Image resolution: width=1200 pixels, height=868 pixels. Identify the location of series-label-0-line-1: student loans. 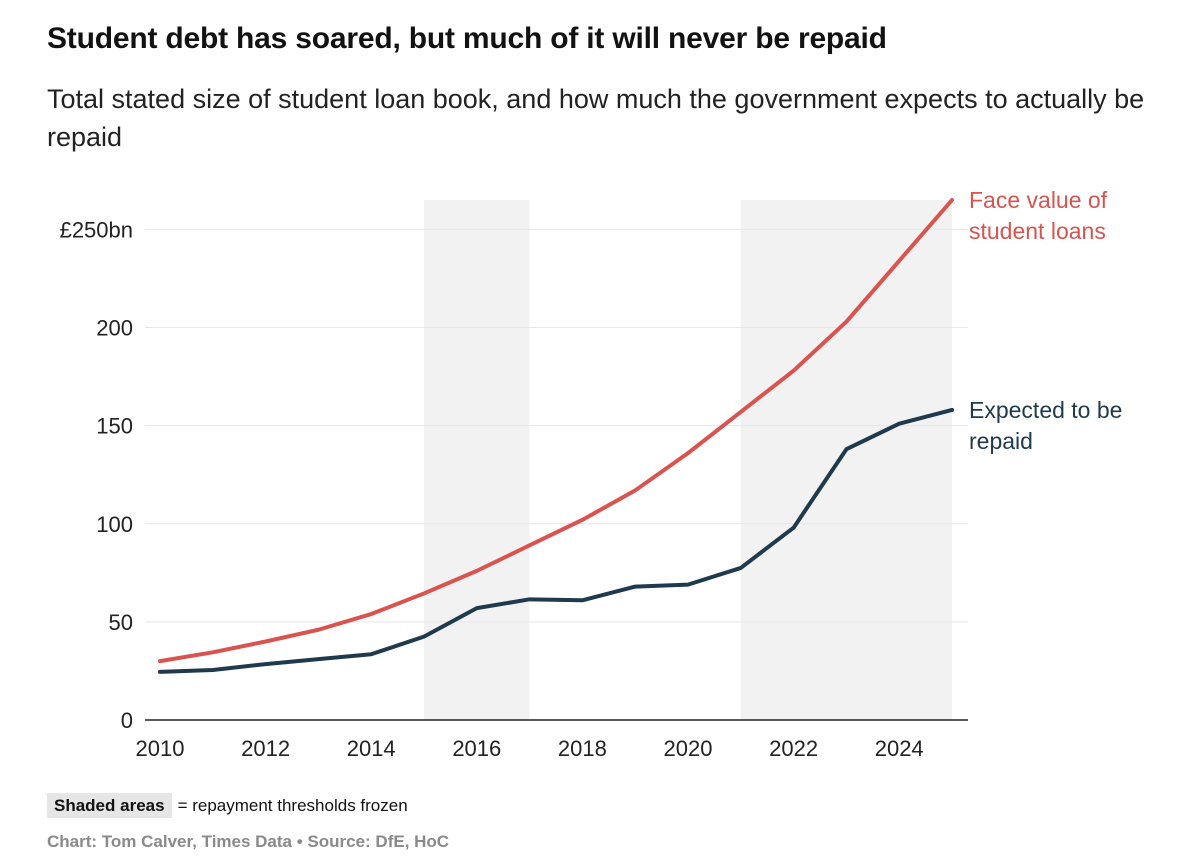
(1037, 231).